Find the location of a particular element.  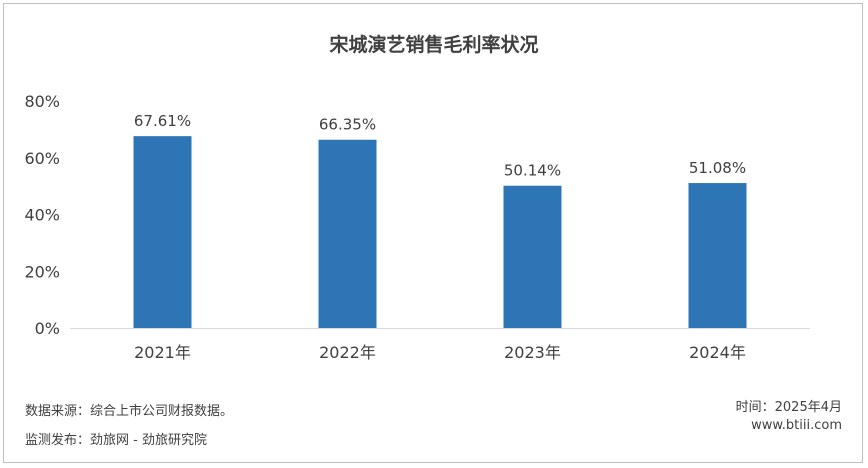

data-label: 50.14% is located at coordinates (532, 171).